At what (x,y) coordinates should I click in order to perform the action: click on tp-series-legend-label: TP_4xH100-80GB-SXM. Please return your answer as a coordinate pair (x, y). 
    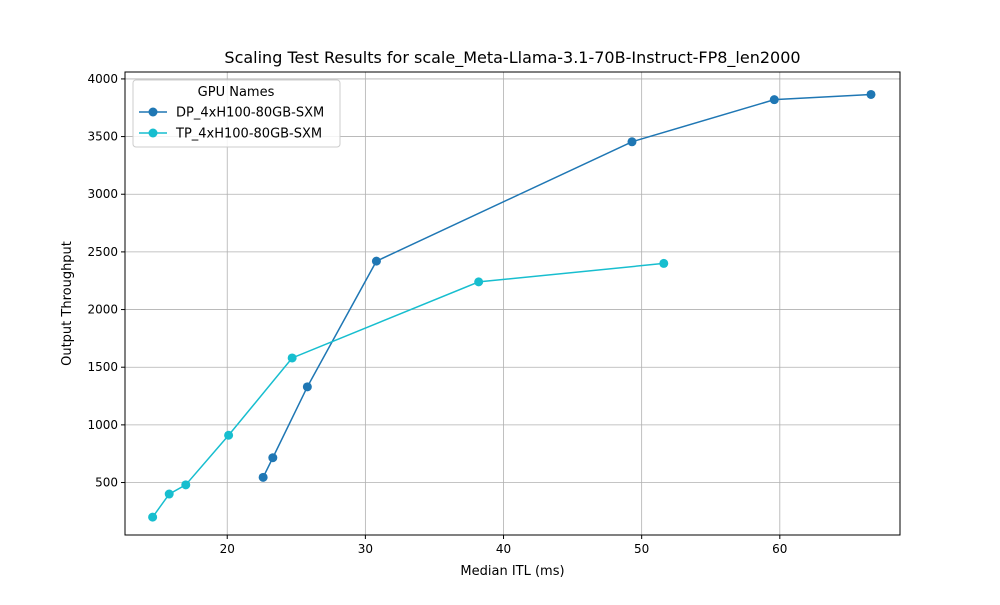
    Looking at the image, I should click on (248, 134).